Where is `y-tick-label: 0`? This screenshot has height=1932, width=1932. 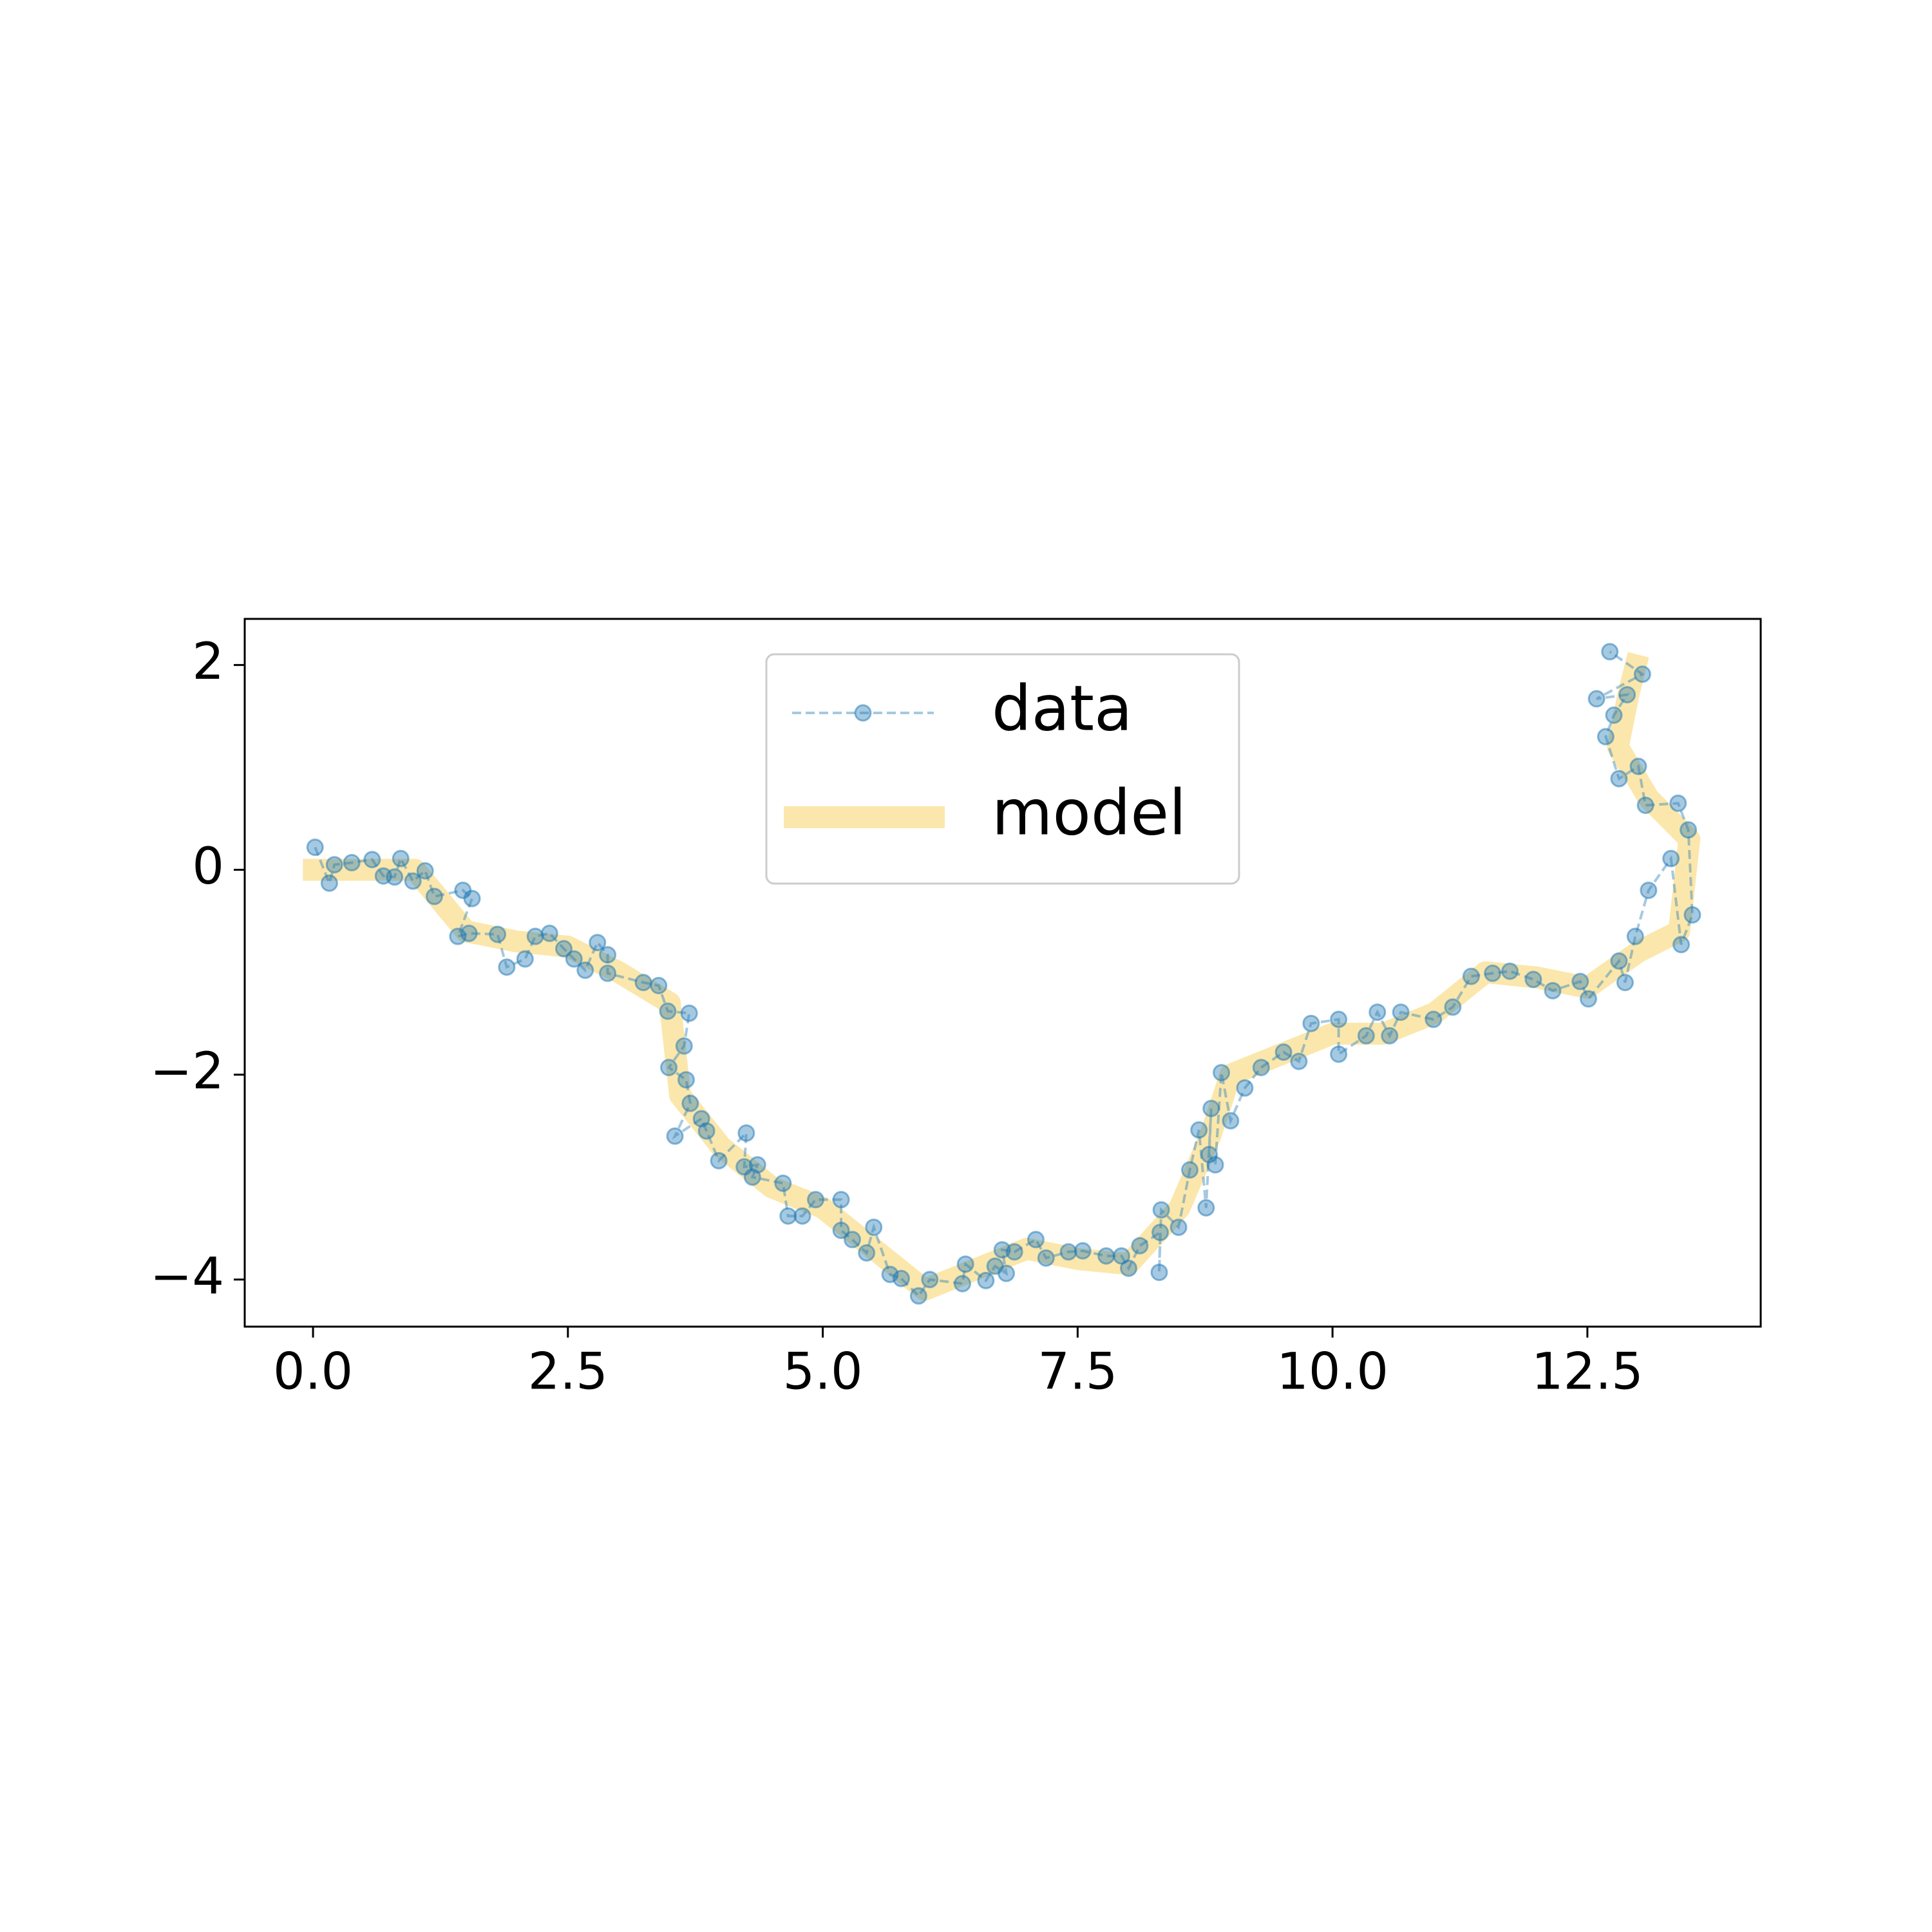 y-tick-label: 0 is located at coordinates (208, 867).